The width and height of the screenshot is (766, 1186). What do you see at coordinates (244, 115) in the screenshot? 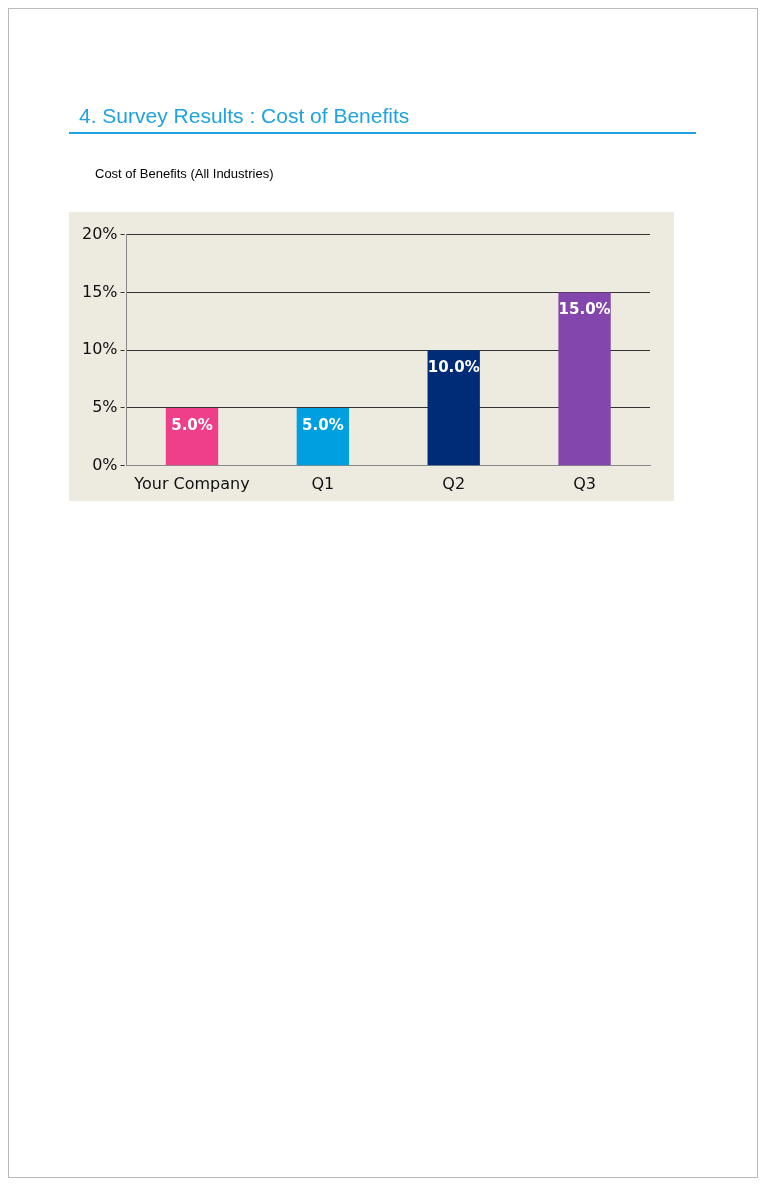
I see `chart-title: 4. Survey Results : Cost of Benefits` at bounding box center [244, 115].